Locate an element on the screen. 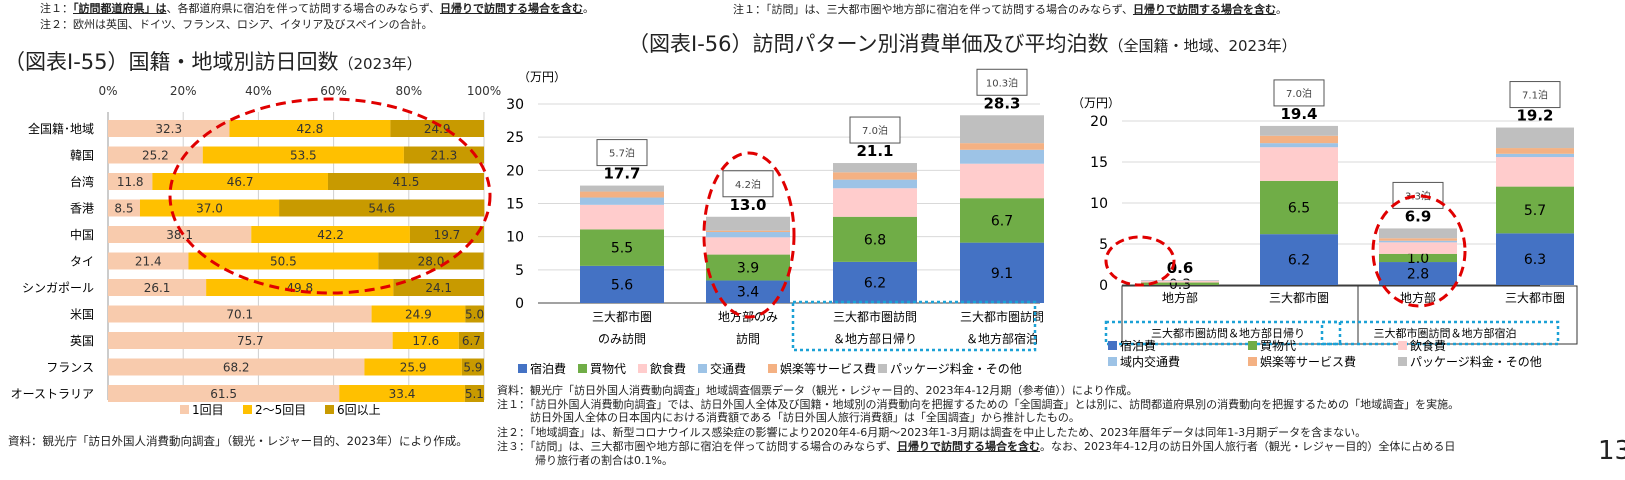 The height and width of the screenshot is (480, 1625). data-label: 42.8 is located at coordinates (310, 129).